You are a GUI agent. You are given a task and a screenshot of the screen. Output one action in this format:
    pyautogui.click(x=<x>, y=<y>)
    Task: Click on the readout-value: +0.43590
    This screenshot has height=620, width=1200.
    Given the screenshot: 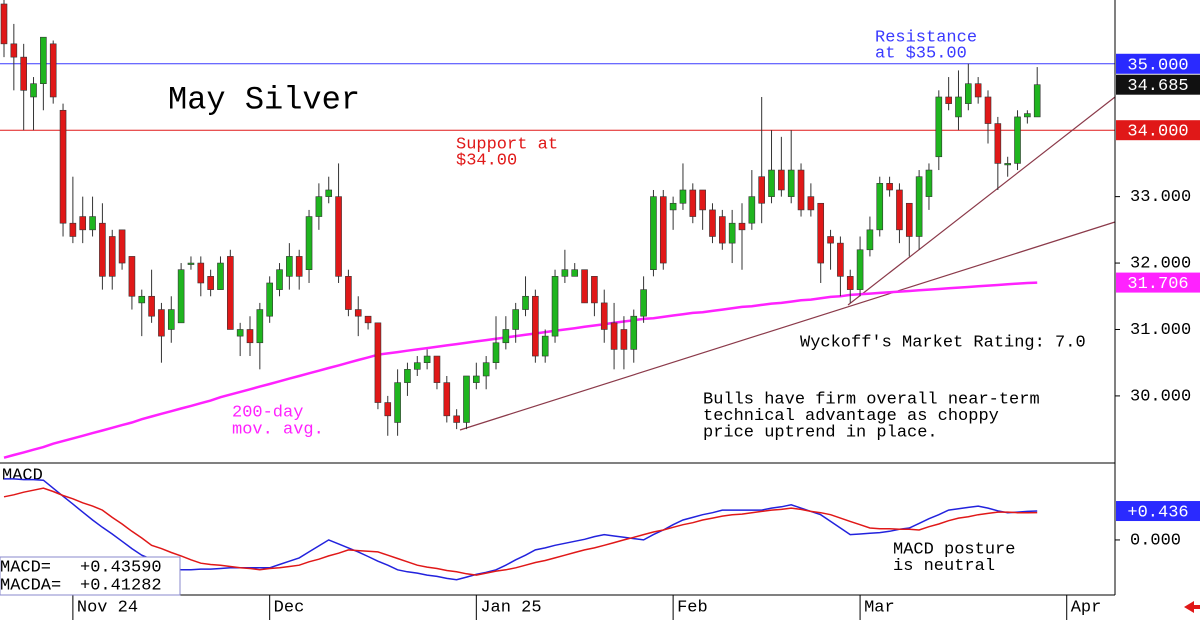 What is the action you would take?
    pyautogui.click(x=121, y=567)
    